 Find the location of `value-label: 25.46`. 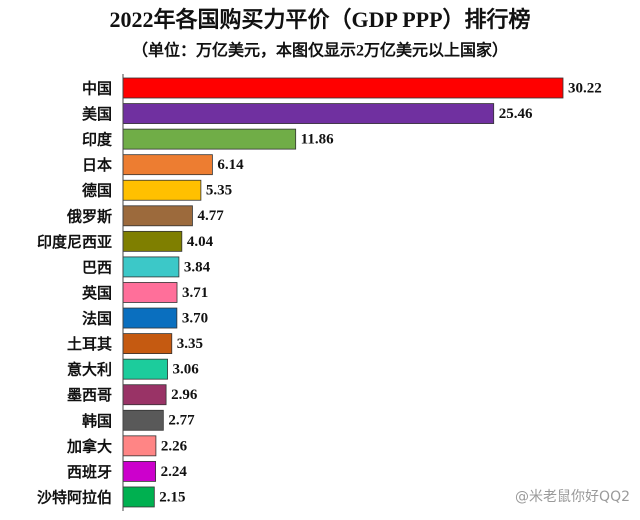

value-label: 25.46 is located at coordinates (516, 114).